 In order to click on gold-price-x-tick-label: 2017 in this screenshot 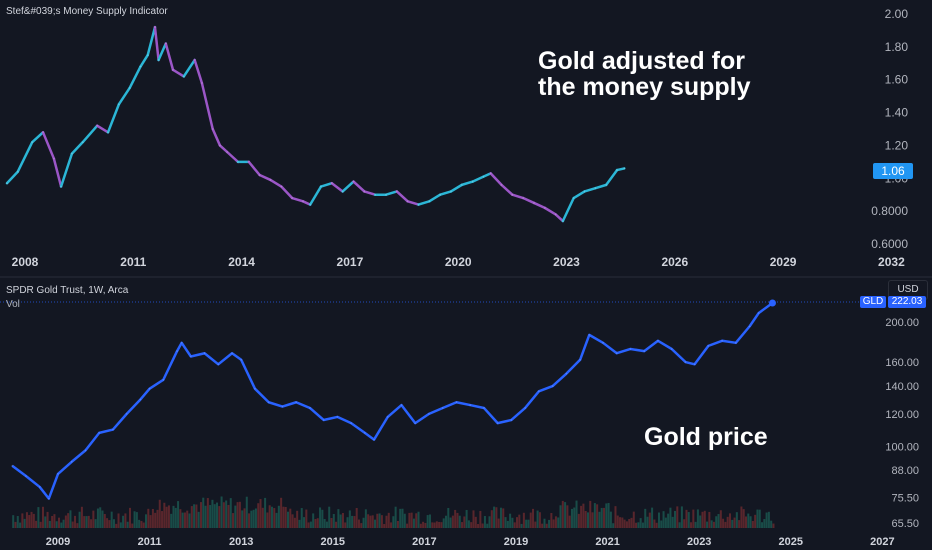, I will do `click(424, 542)`.